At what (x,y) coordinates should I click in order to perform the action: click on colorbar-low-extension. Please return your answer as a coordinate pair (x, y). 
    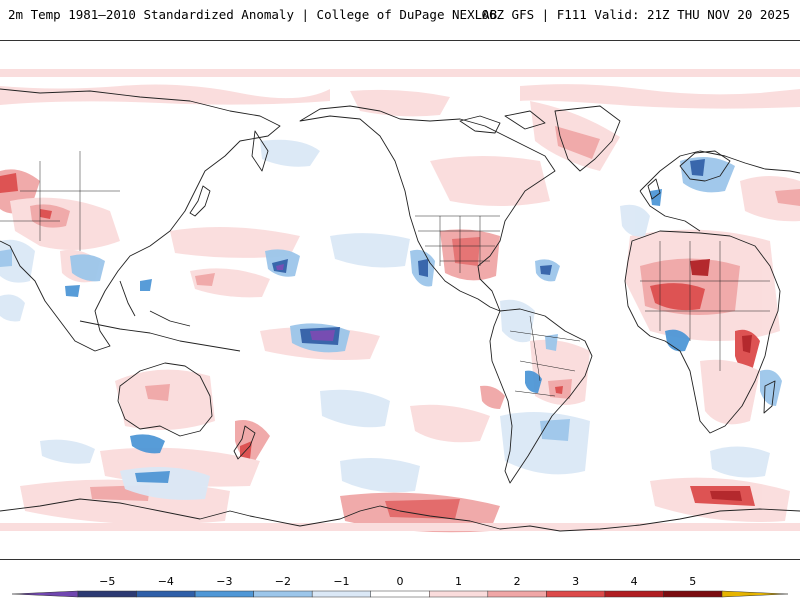
    Looking at the image, I should click on (45, 594).